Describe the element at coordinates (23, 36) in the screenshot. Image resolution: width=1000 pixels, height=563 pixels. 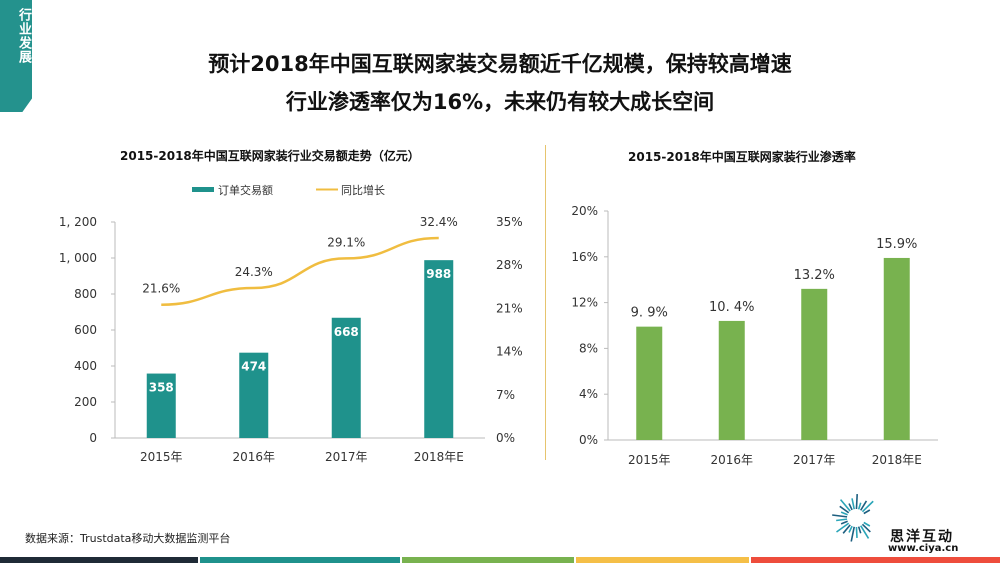
I see `section-tab-label: 行业发展` at that location.